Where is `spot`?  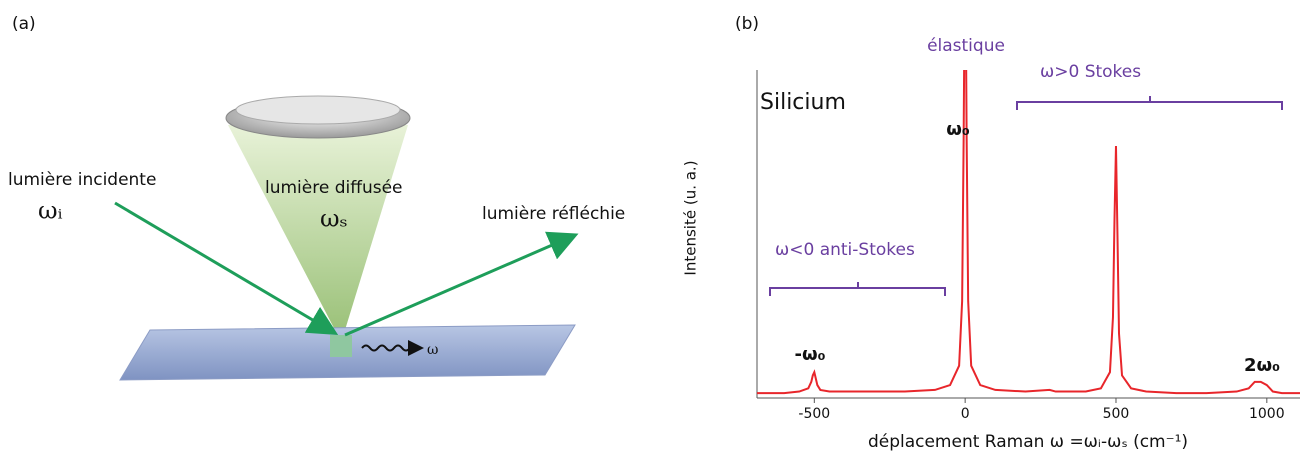
spot is located at coordinates (341, 346).